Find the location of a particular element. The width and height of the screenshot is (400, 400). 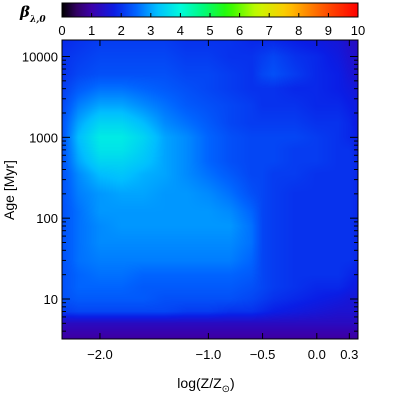

colorbar-tick-label: 8 is located at coordinates (298, 30).